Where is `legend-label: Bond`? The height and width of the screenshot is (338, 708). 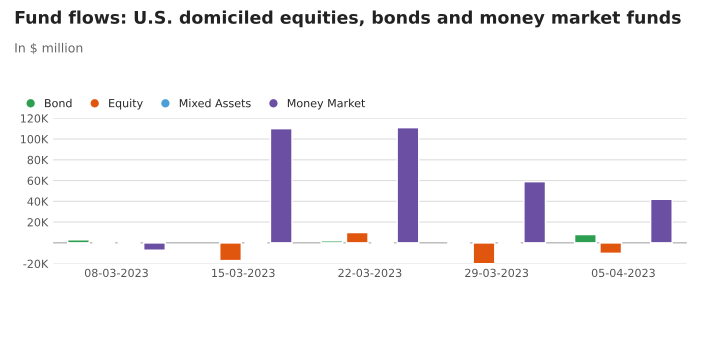
legend-label: Bond is located at coordinates (58, 103).